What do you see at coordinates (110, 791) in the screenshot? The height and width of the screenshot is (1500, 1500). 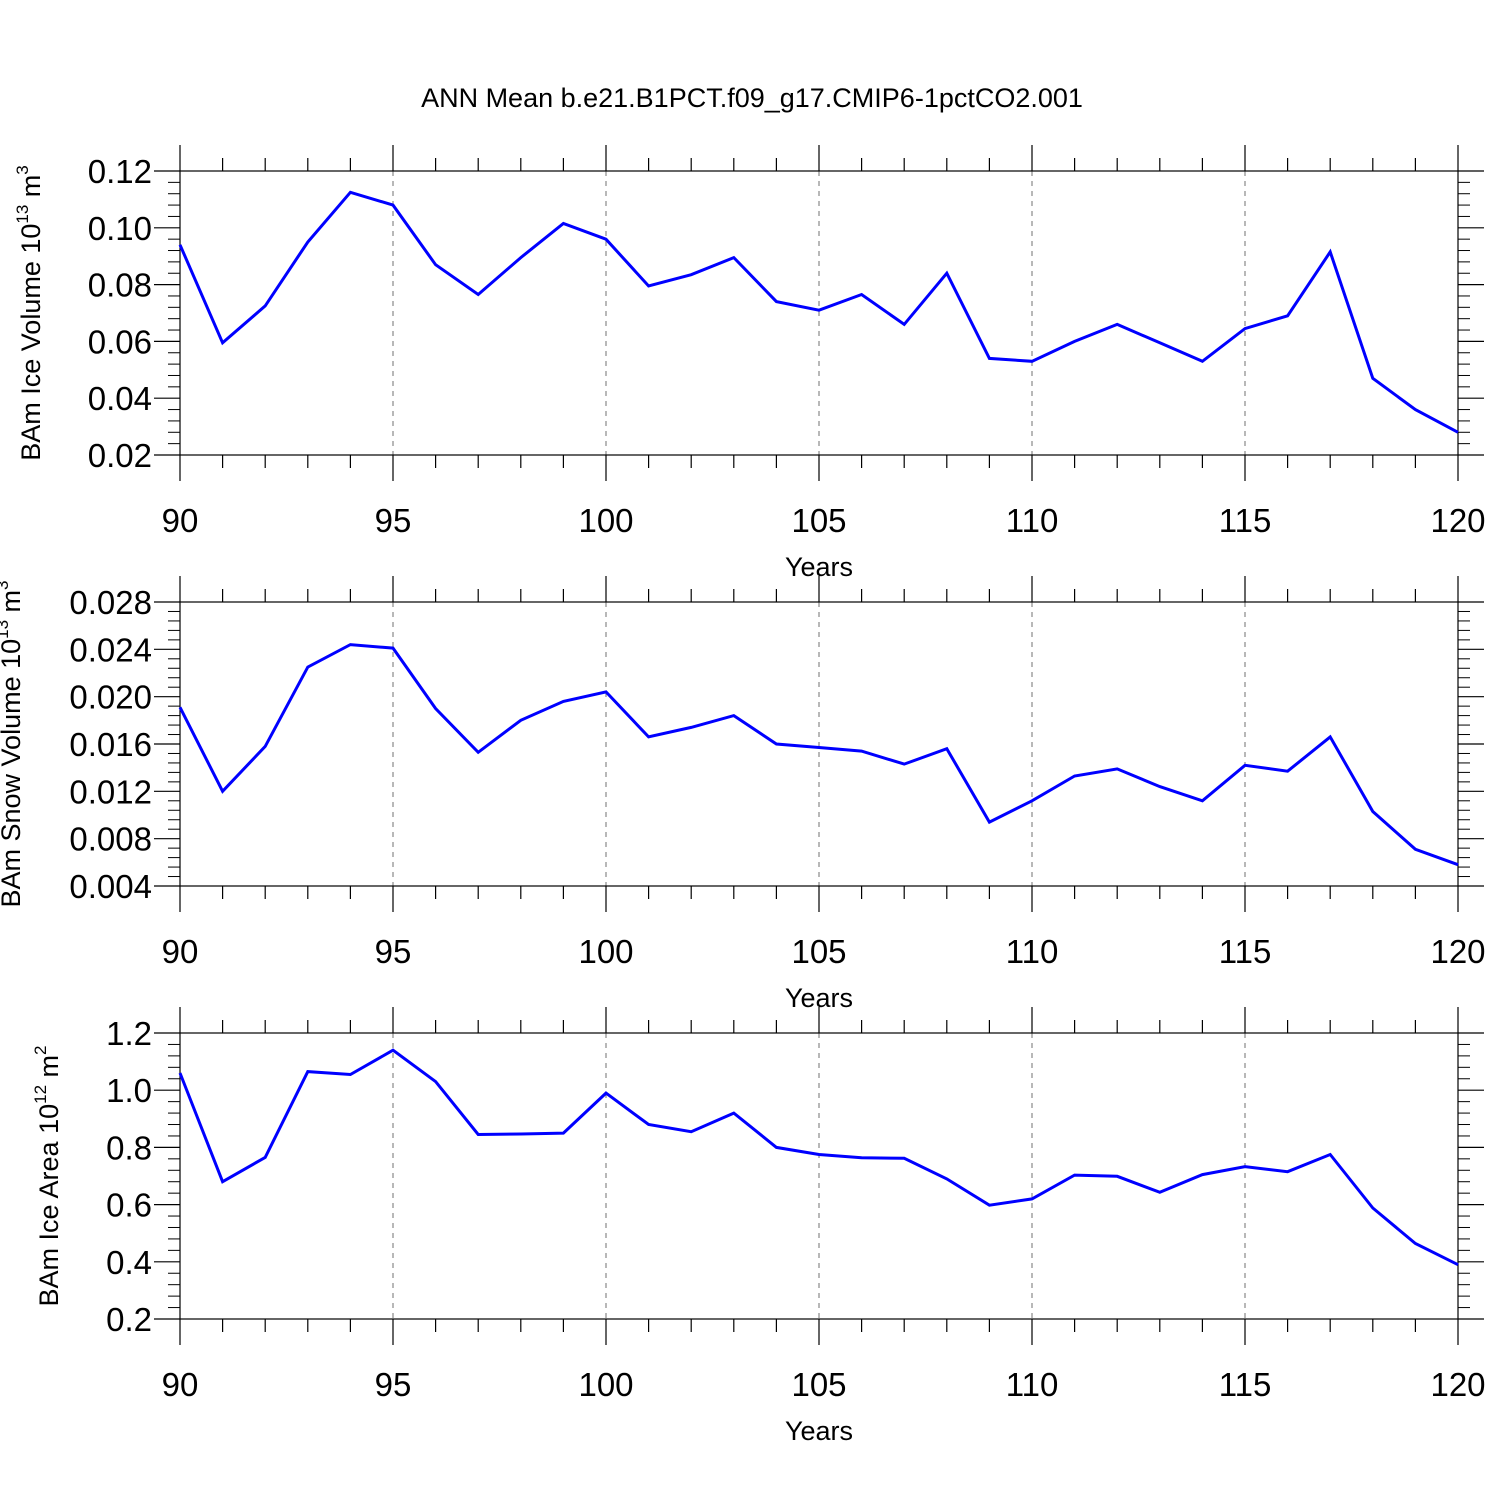 I see `y-tick-label: 0.012` at bounding box center [110, 791].